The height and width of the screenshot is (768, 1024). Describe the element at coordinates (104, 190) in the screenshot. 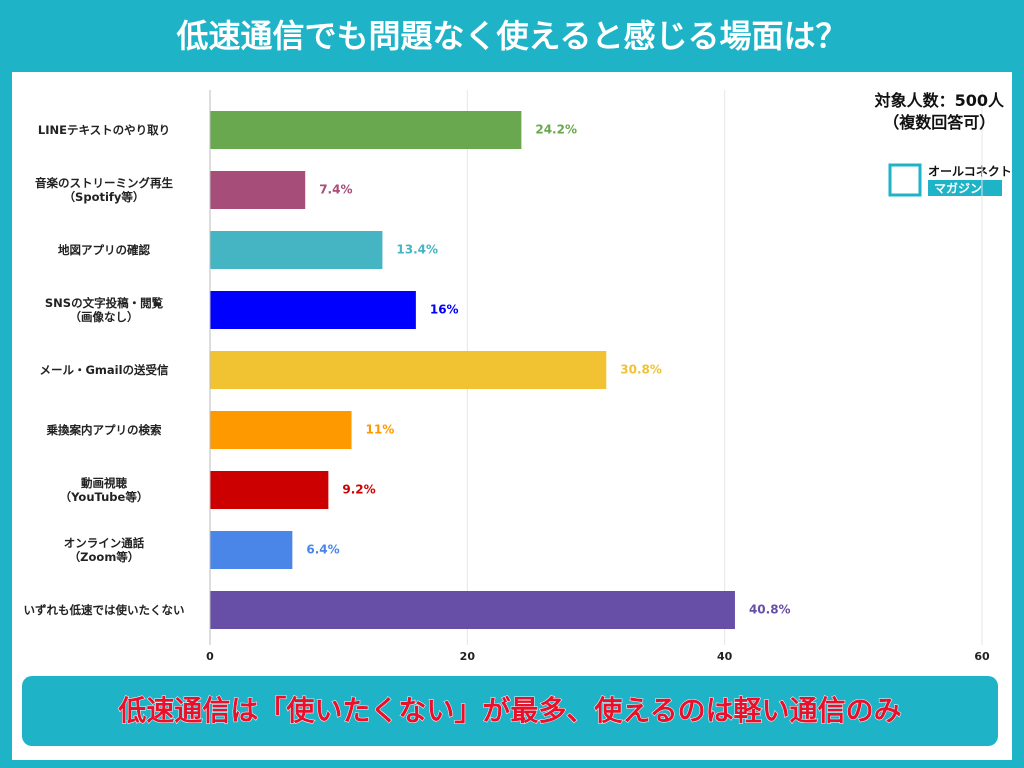

I see `y-tick-label: 音楽のストリーミング再生 （Spotify等）` at that location.